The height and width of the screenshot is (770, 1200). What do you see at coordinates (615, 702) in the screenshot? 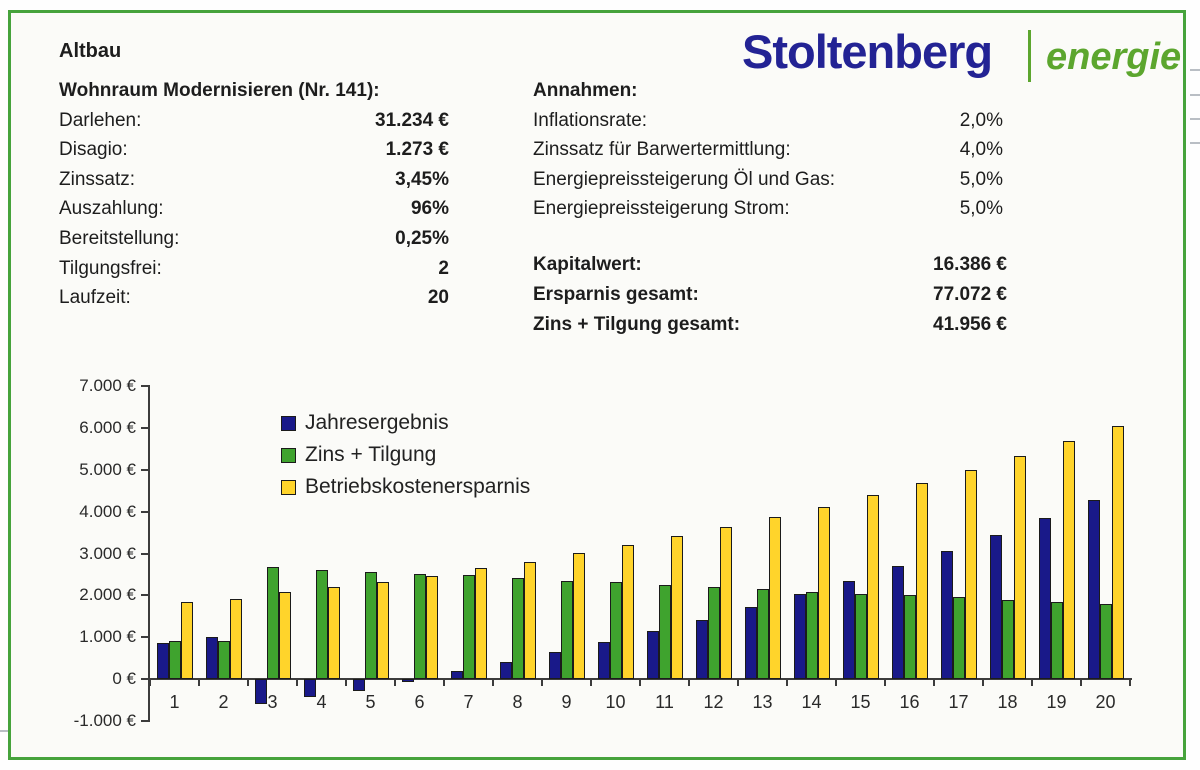
I see `x-axis-label: 10` at bounding box center [615, 702].